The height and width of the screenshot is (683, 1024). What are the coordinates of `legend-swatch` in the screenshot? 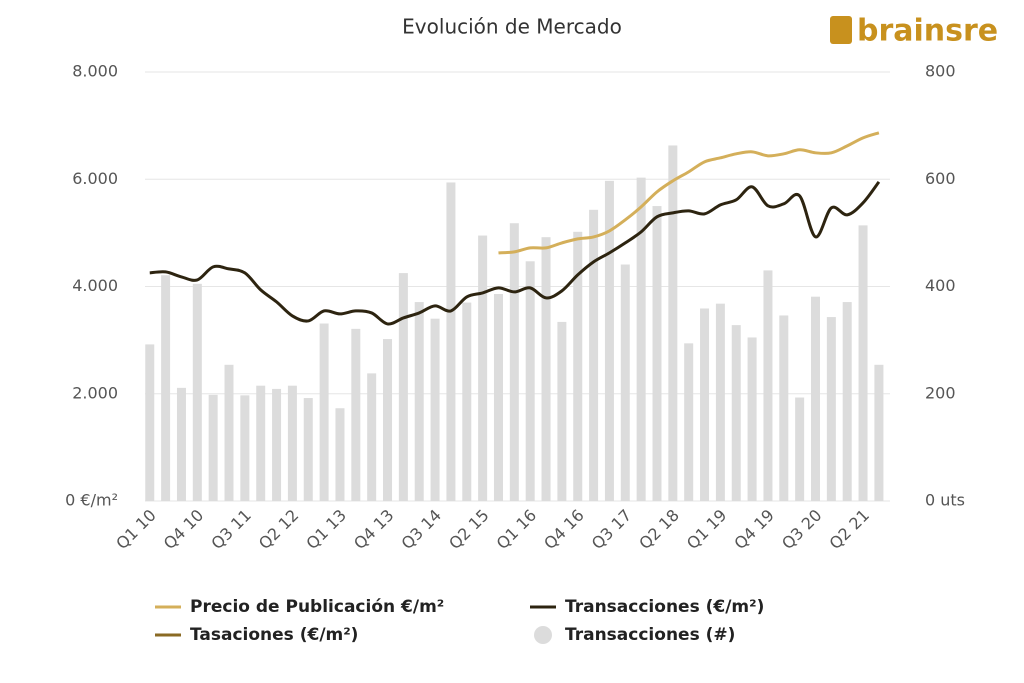 It's located at (543, 635).